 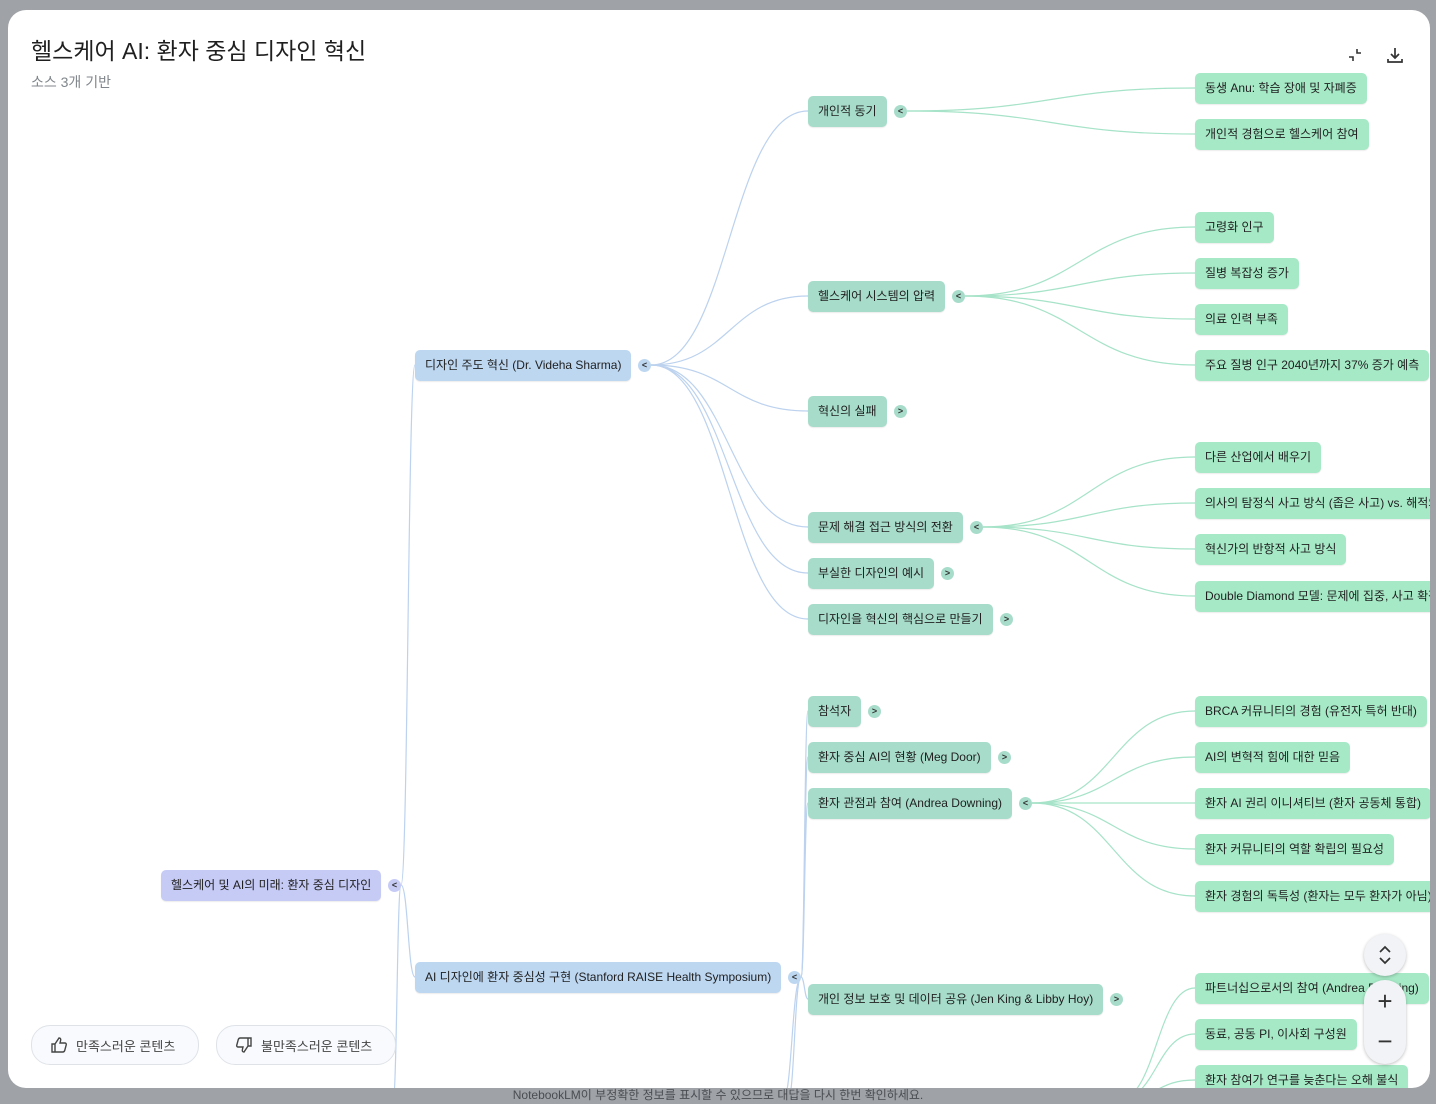 I want to click on collapse-button, so click(x=1355, y=55).